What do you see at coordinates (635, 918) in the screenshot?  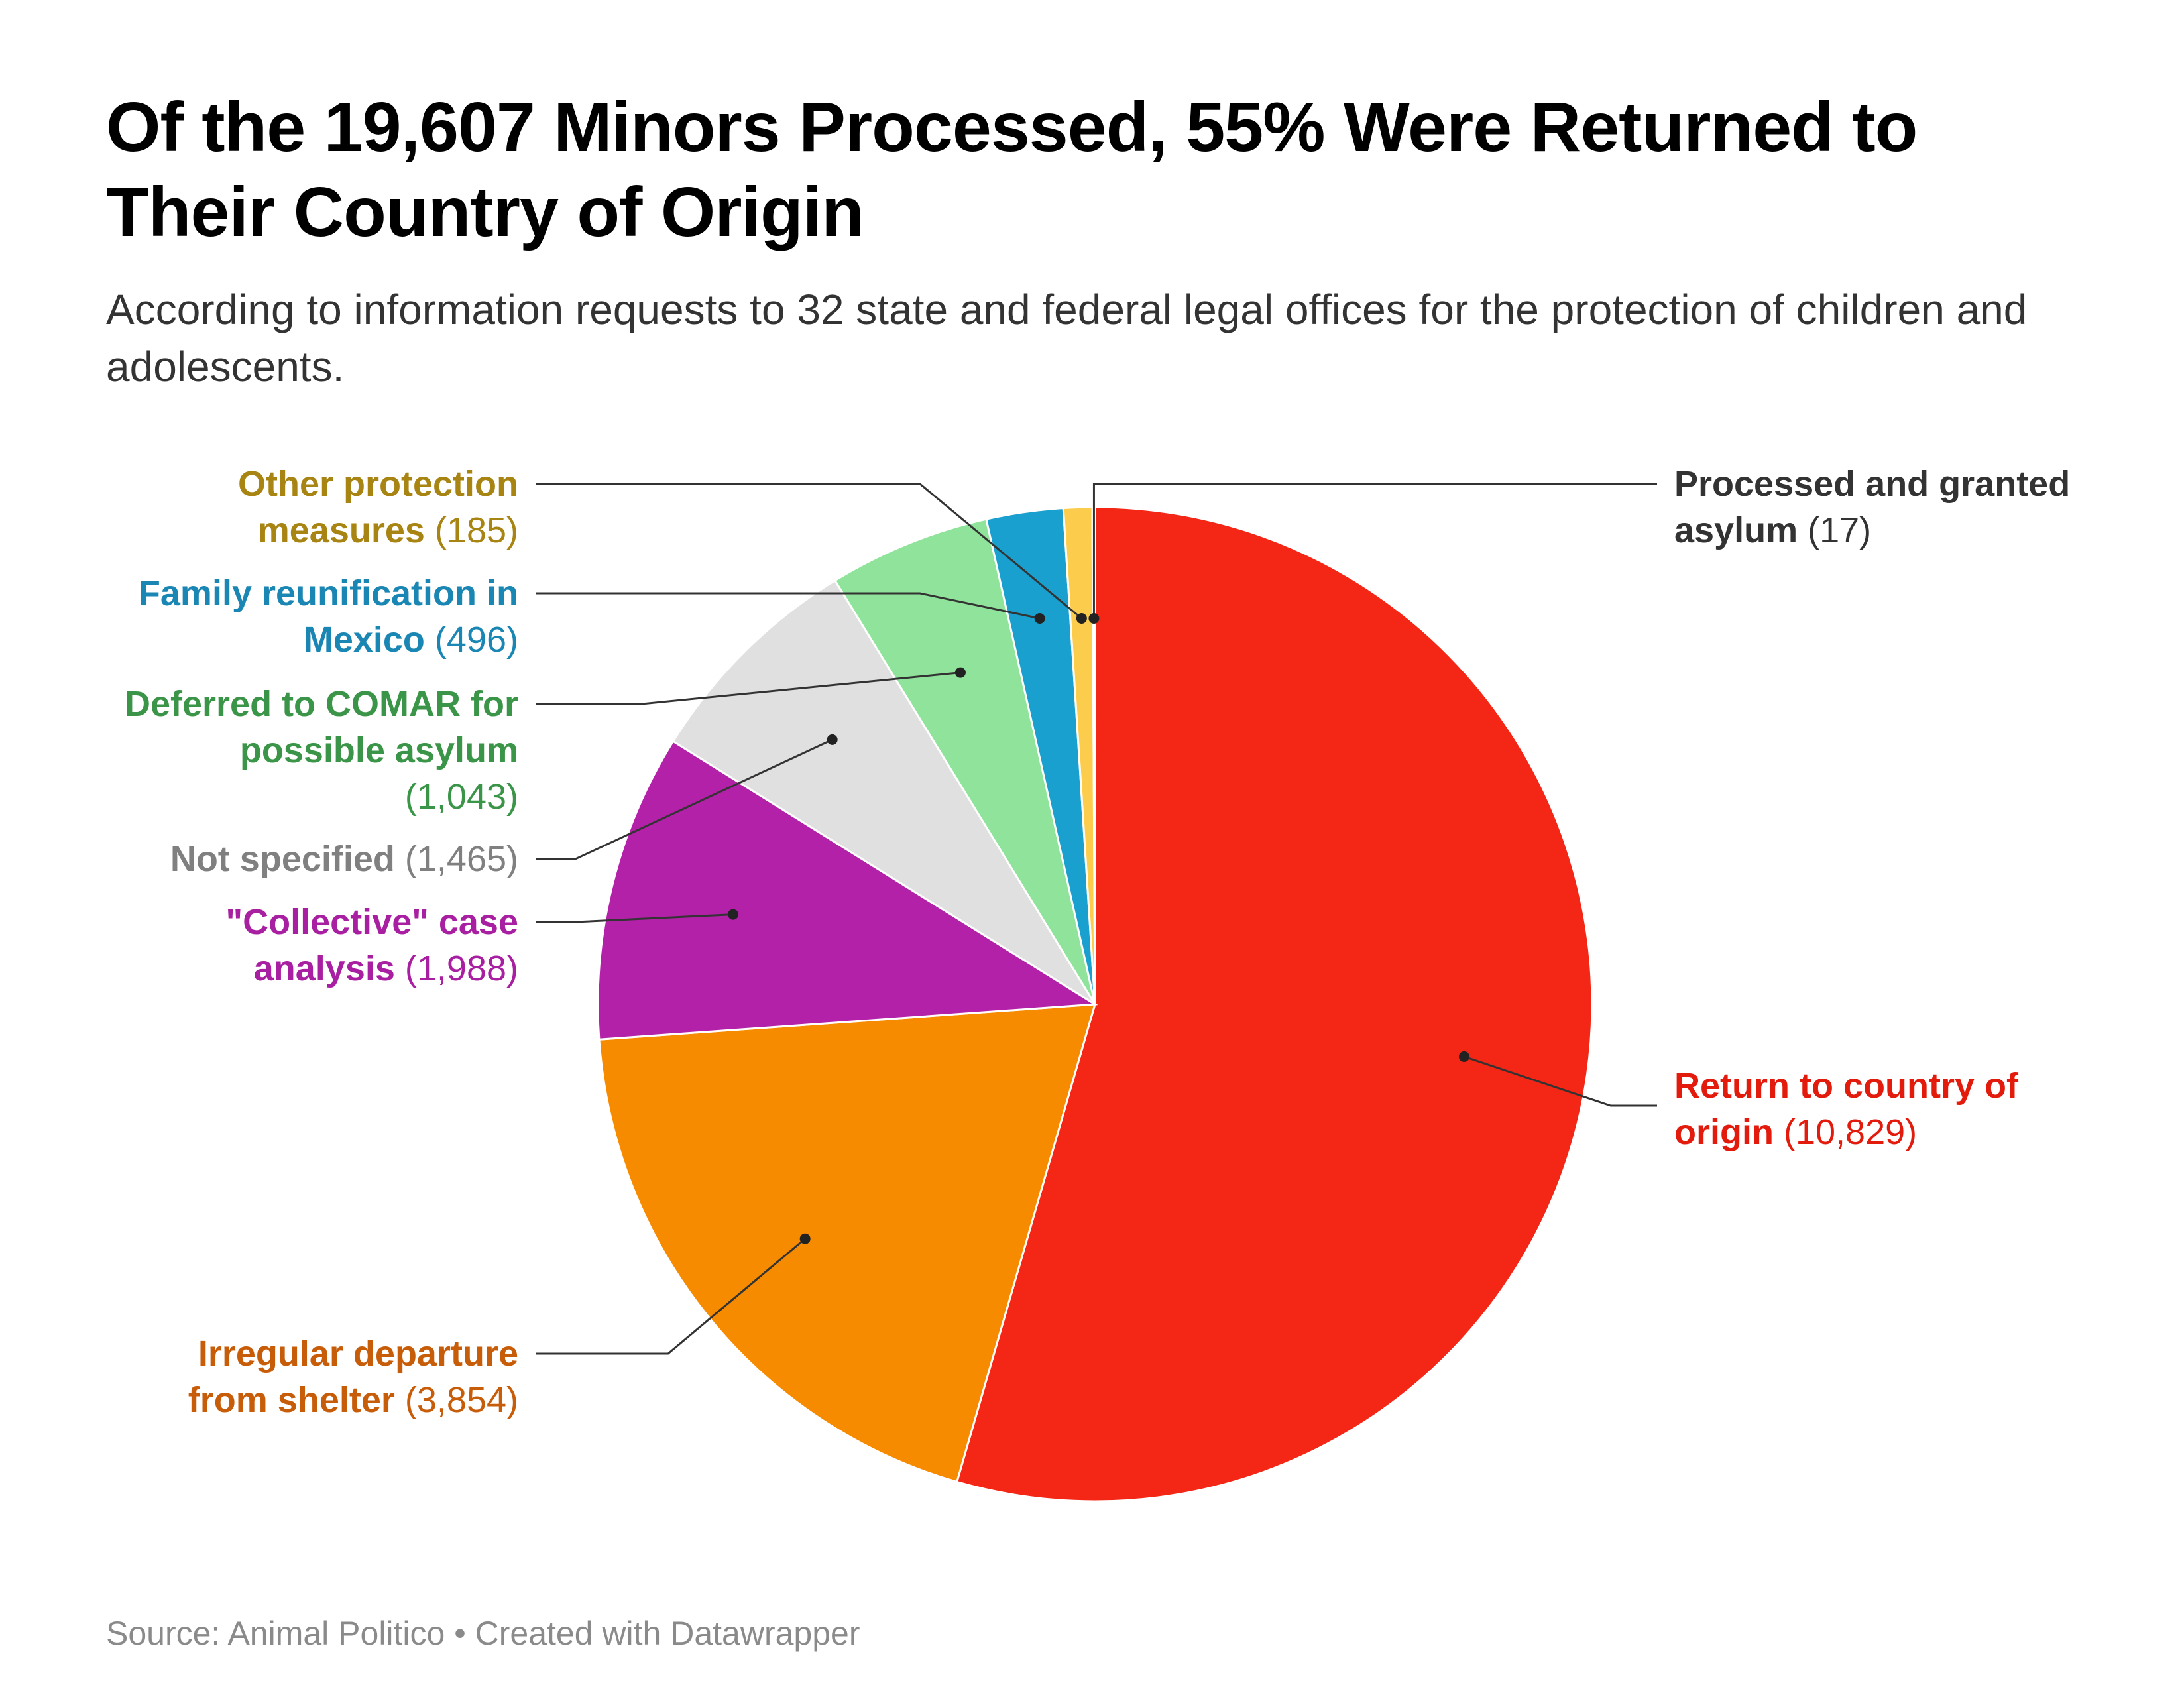 I see `leader-line-collective-case-analysis` at bounding box center [635, 918].